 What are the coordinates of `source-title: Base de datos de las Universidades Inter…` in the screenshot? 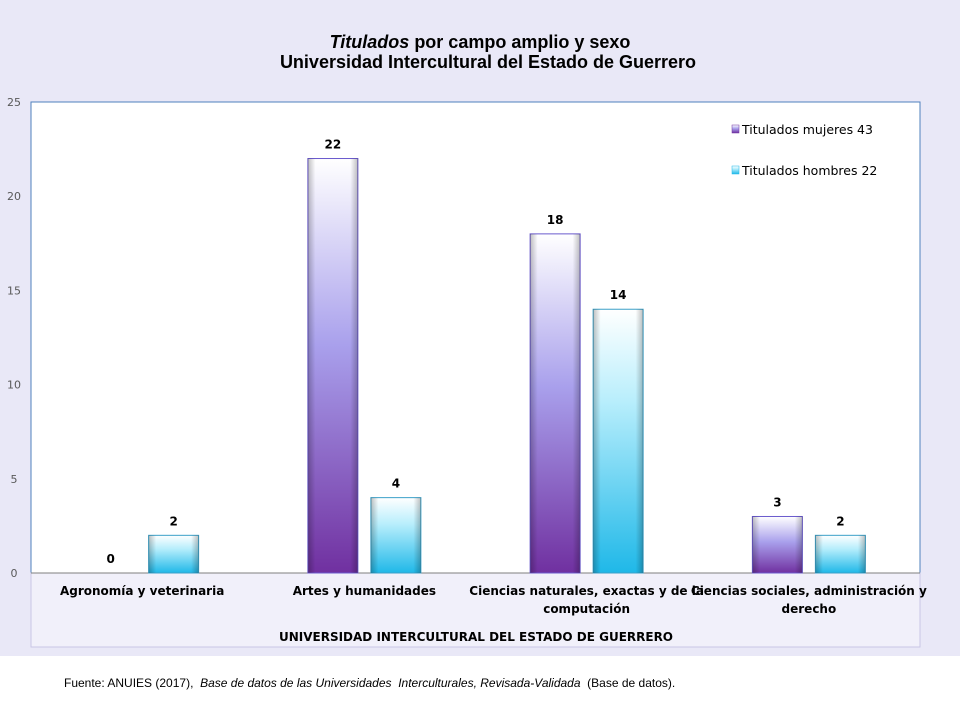 It's located at (390, 683).